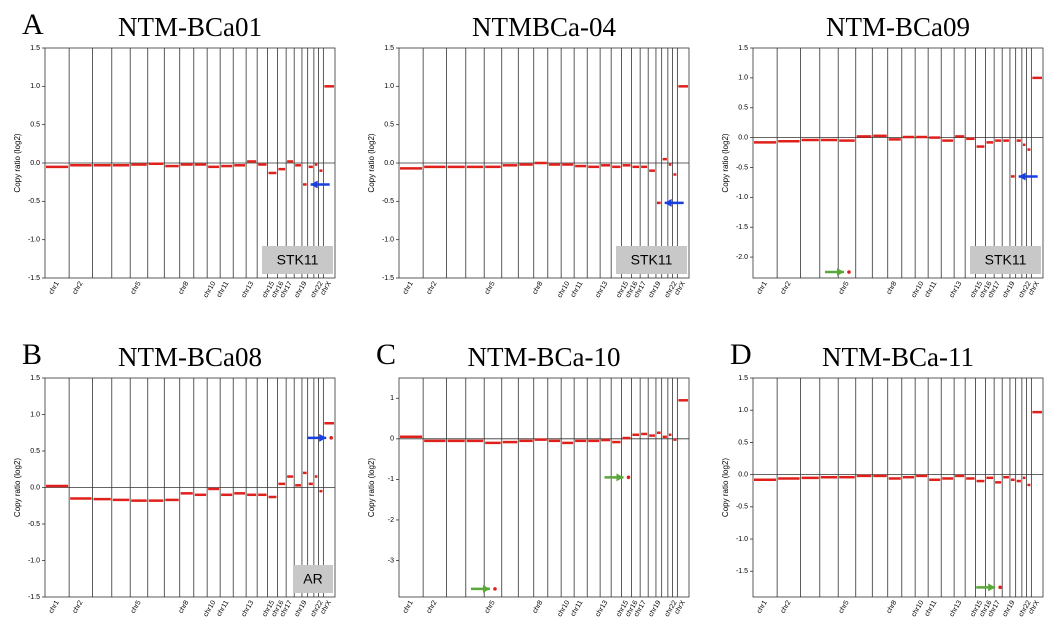 This screenshot has width=1063, height=625. What do you see at coordinates (33, 24) in the screenshot?
I see `panel-letter: A` at bounding box center [33, 24].